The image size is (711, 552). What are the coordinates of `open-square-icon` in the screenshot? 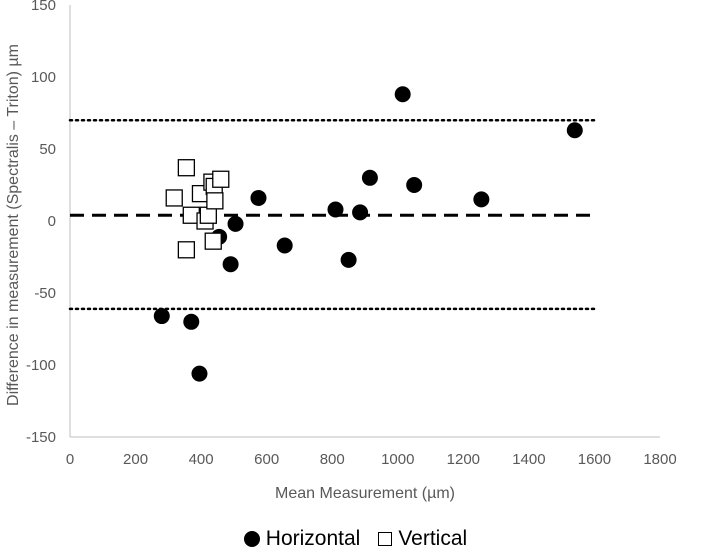 It's located at (385, 539).